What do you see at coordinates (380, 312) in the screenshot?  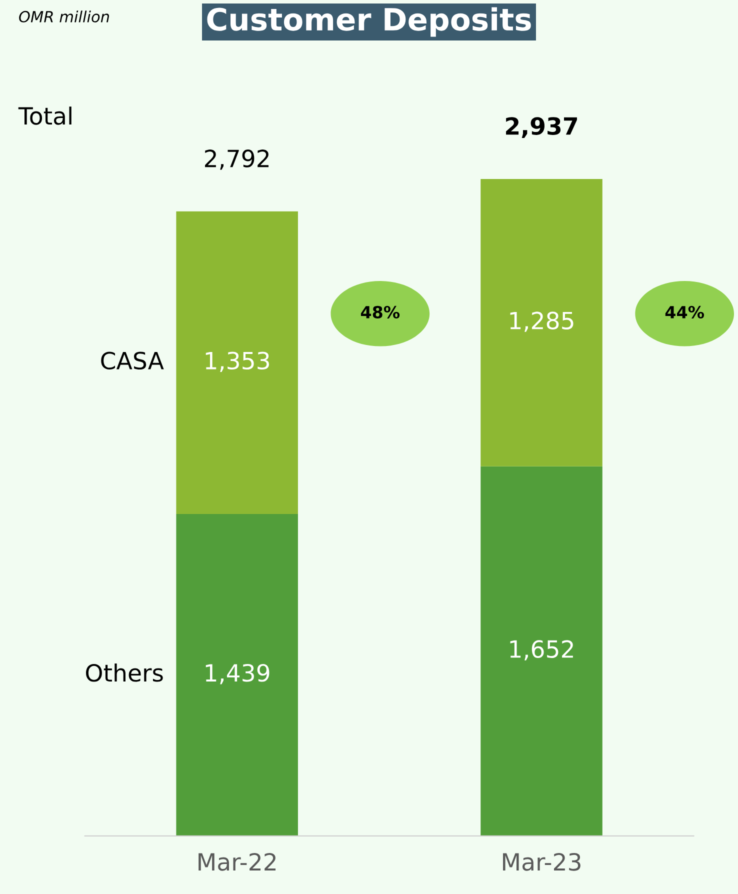 I see `annotation: 48%` at bounding box center [380, 312].